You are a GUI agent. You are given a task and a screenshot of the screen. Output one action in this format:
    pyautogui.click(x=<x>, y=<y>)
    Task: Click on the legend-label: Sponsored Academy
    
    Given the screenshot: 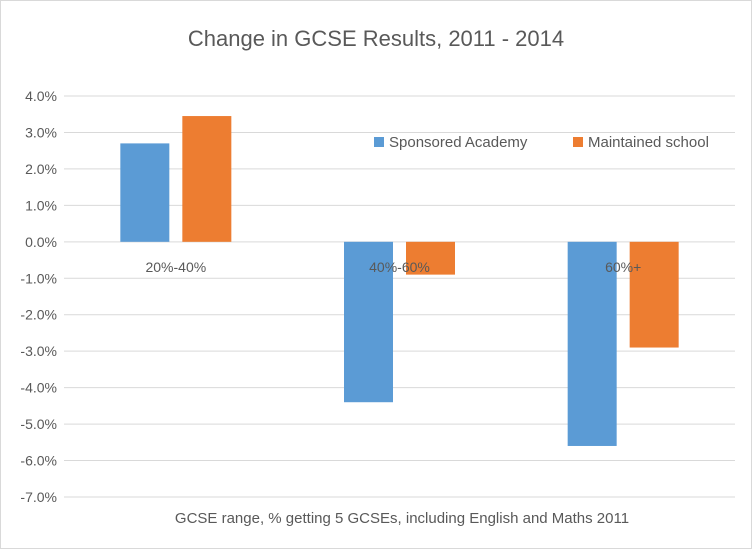 What is the action you would take?
    pyautogui.click(x=458, y=142)
    